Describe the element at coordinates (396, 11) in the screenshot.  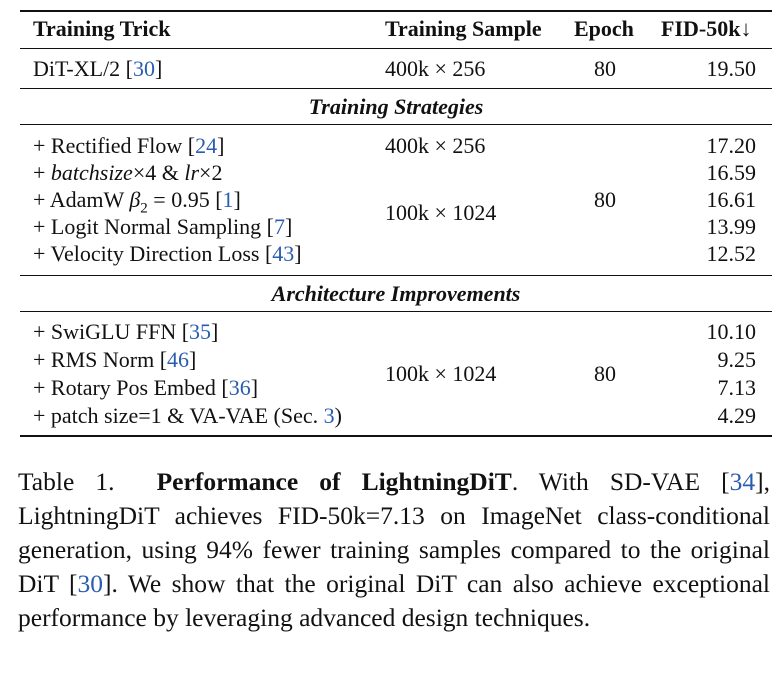
I see `table-top-rule` at that location.